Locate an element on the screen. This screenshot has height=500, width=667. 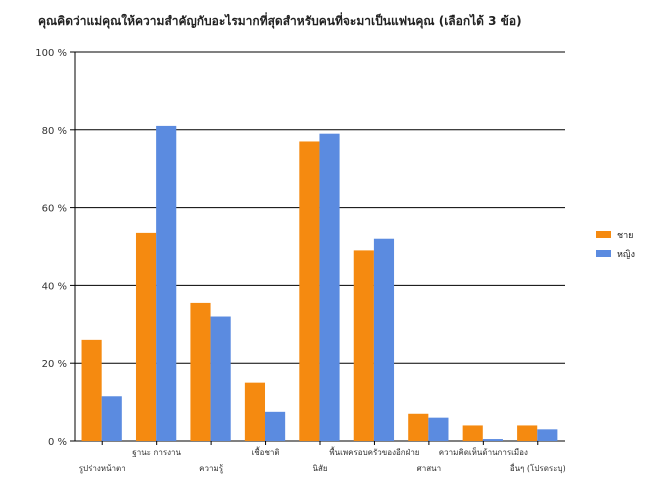
category-label: ศาสนา is located at coordinates (429, 468).